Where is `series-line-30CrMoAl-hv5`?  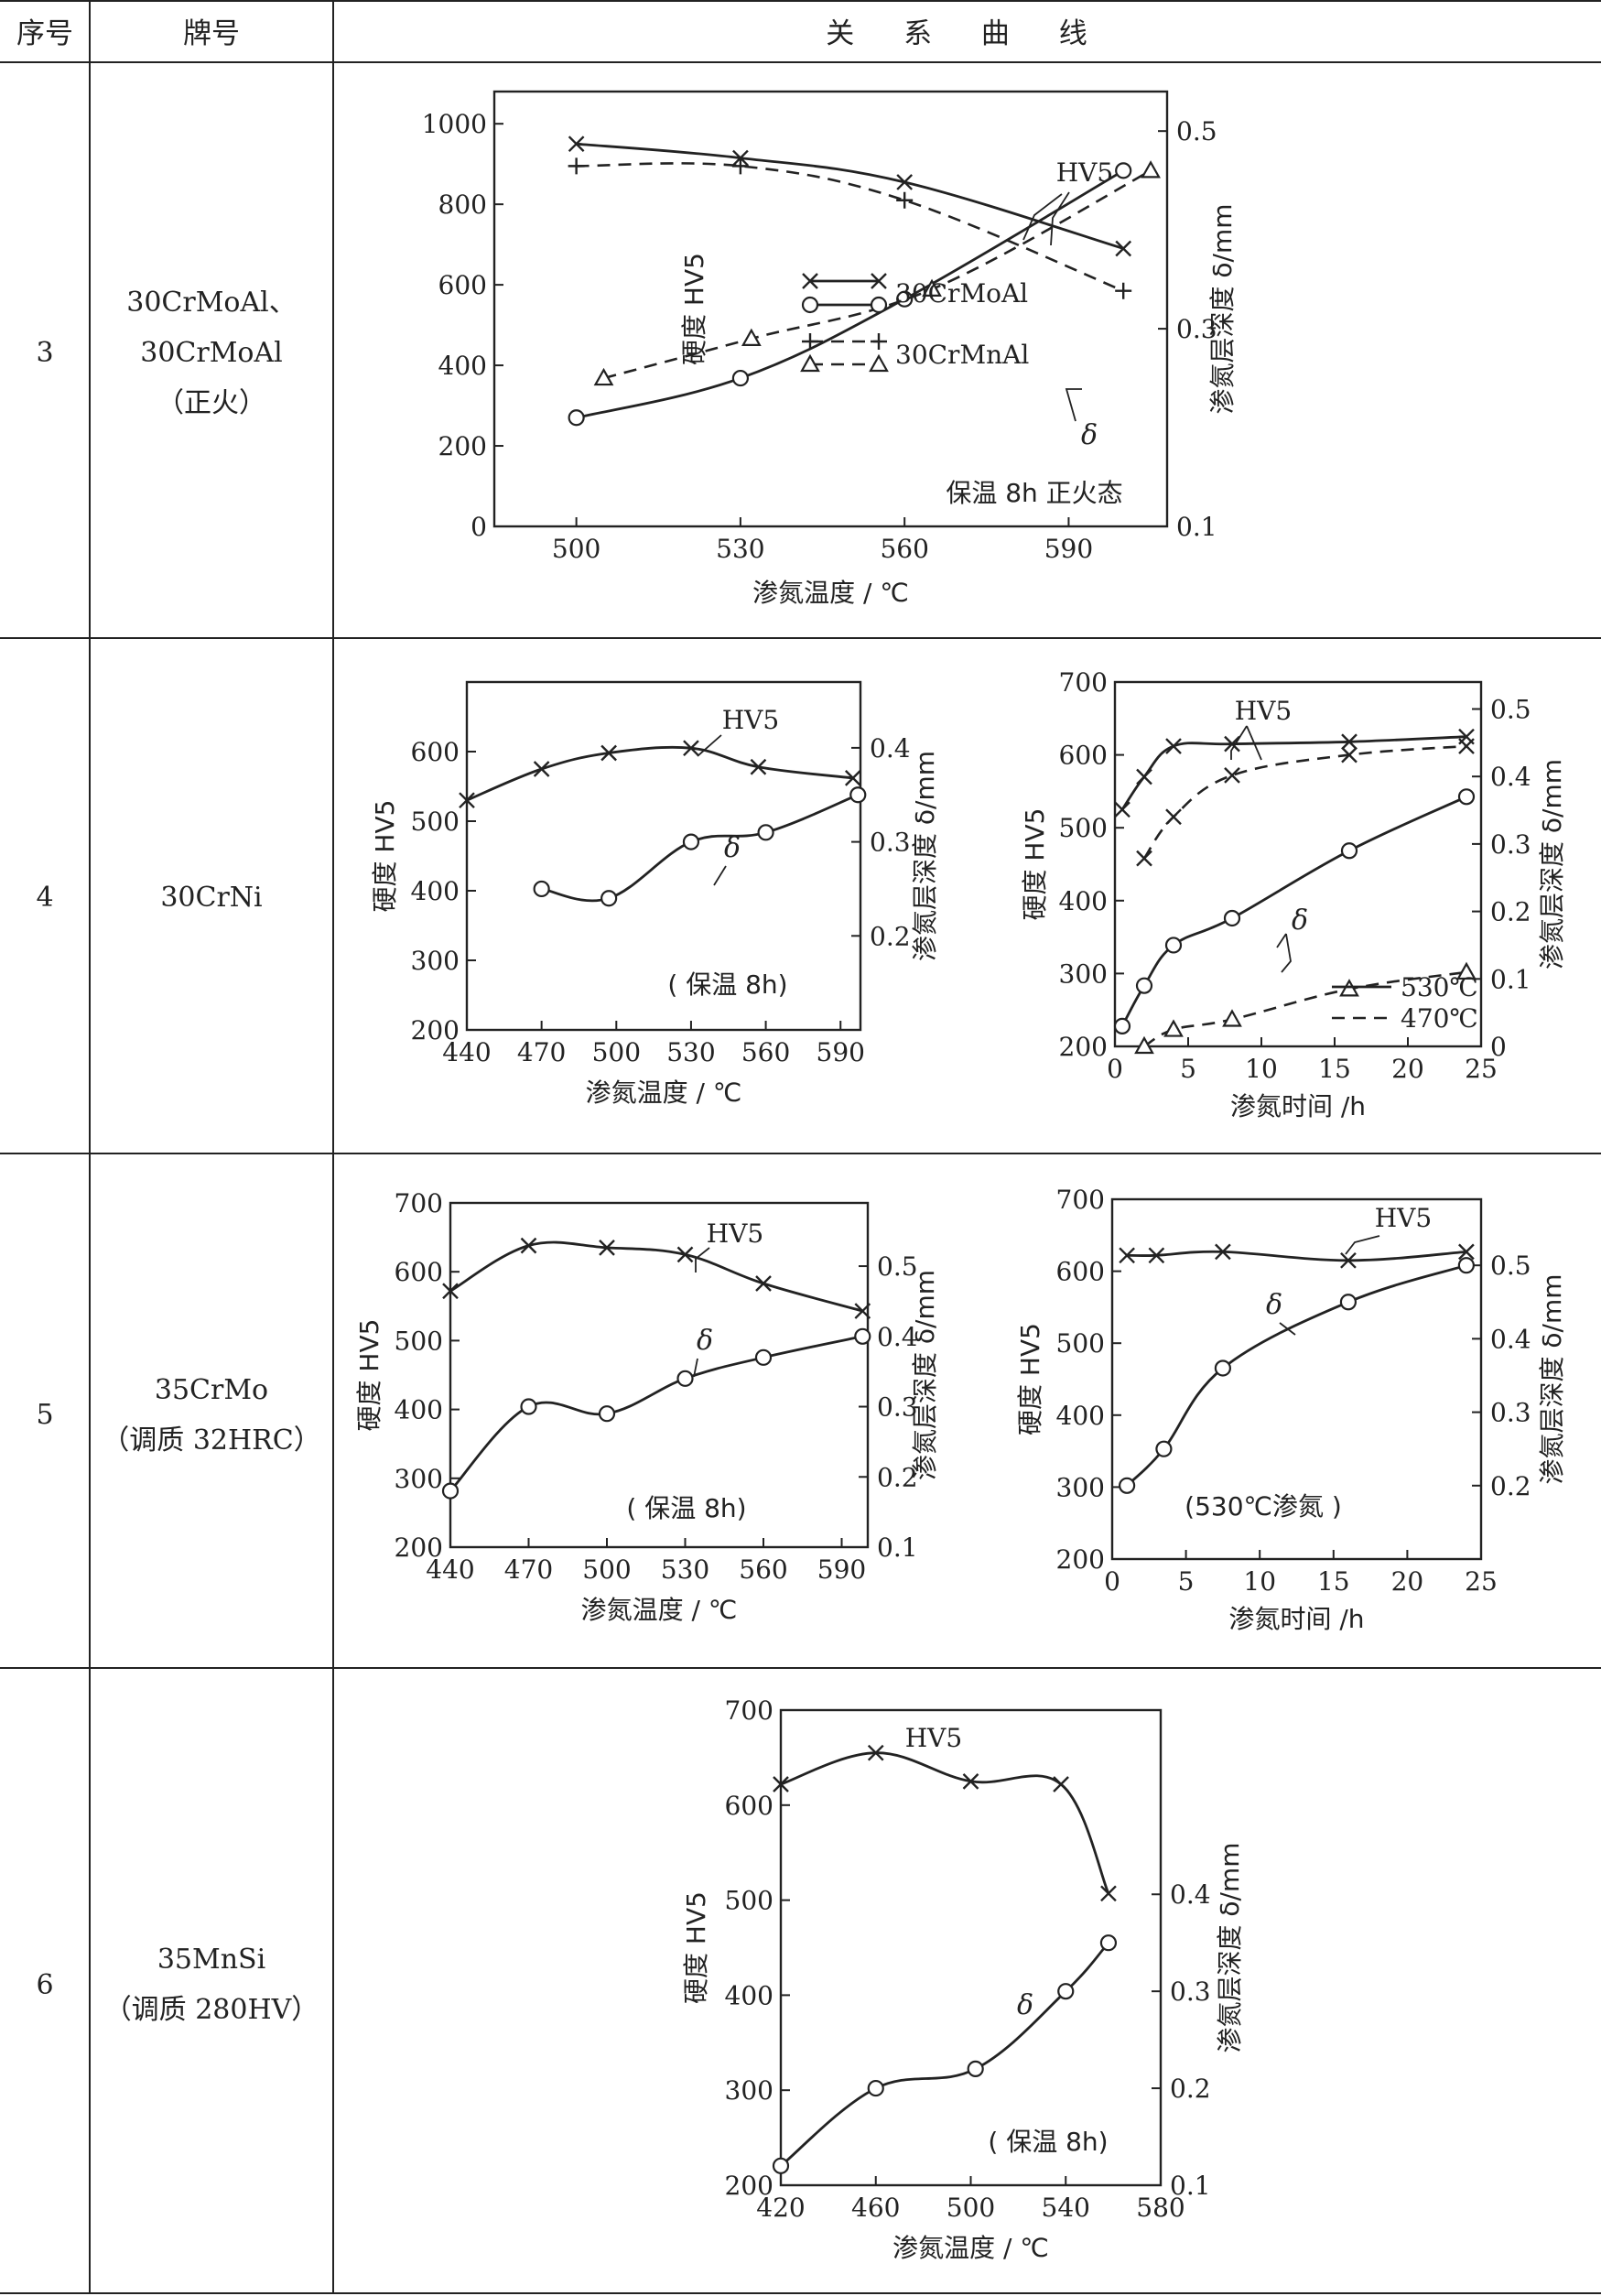 series-line-30CrMoAl-hv5 is located at coordinates (850, 196).